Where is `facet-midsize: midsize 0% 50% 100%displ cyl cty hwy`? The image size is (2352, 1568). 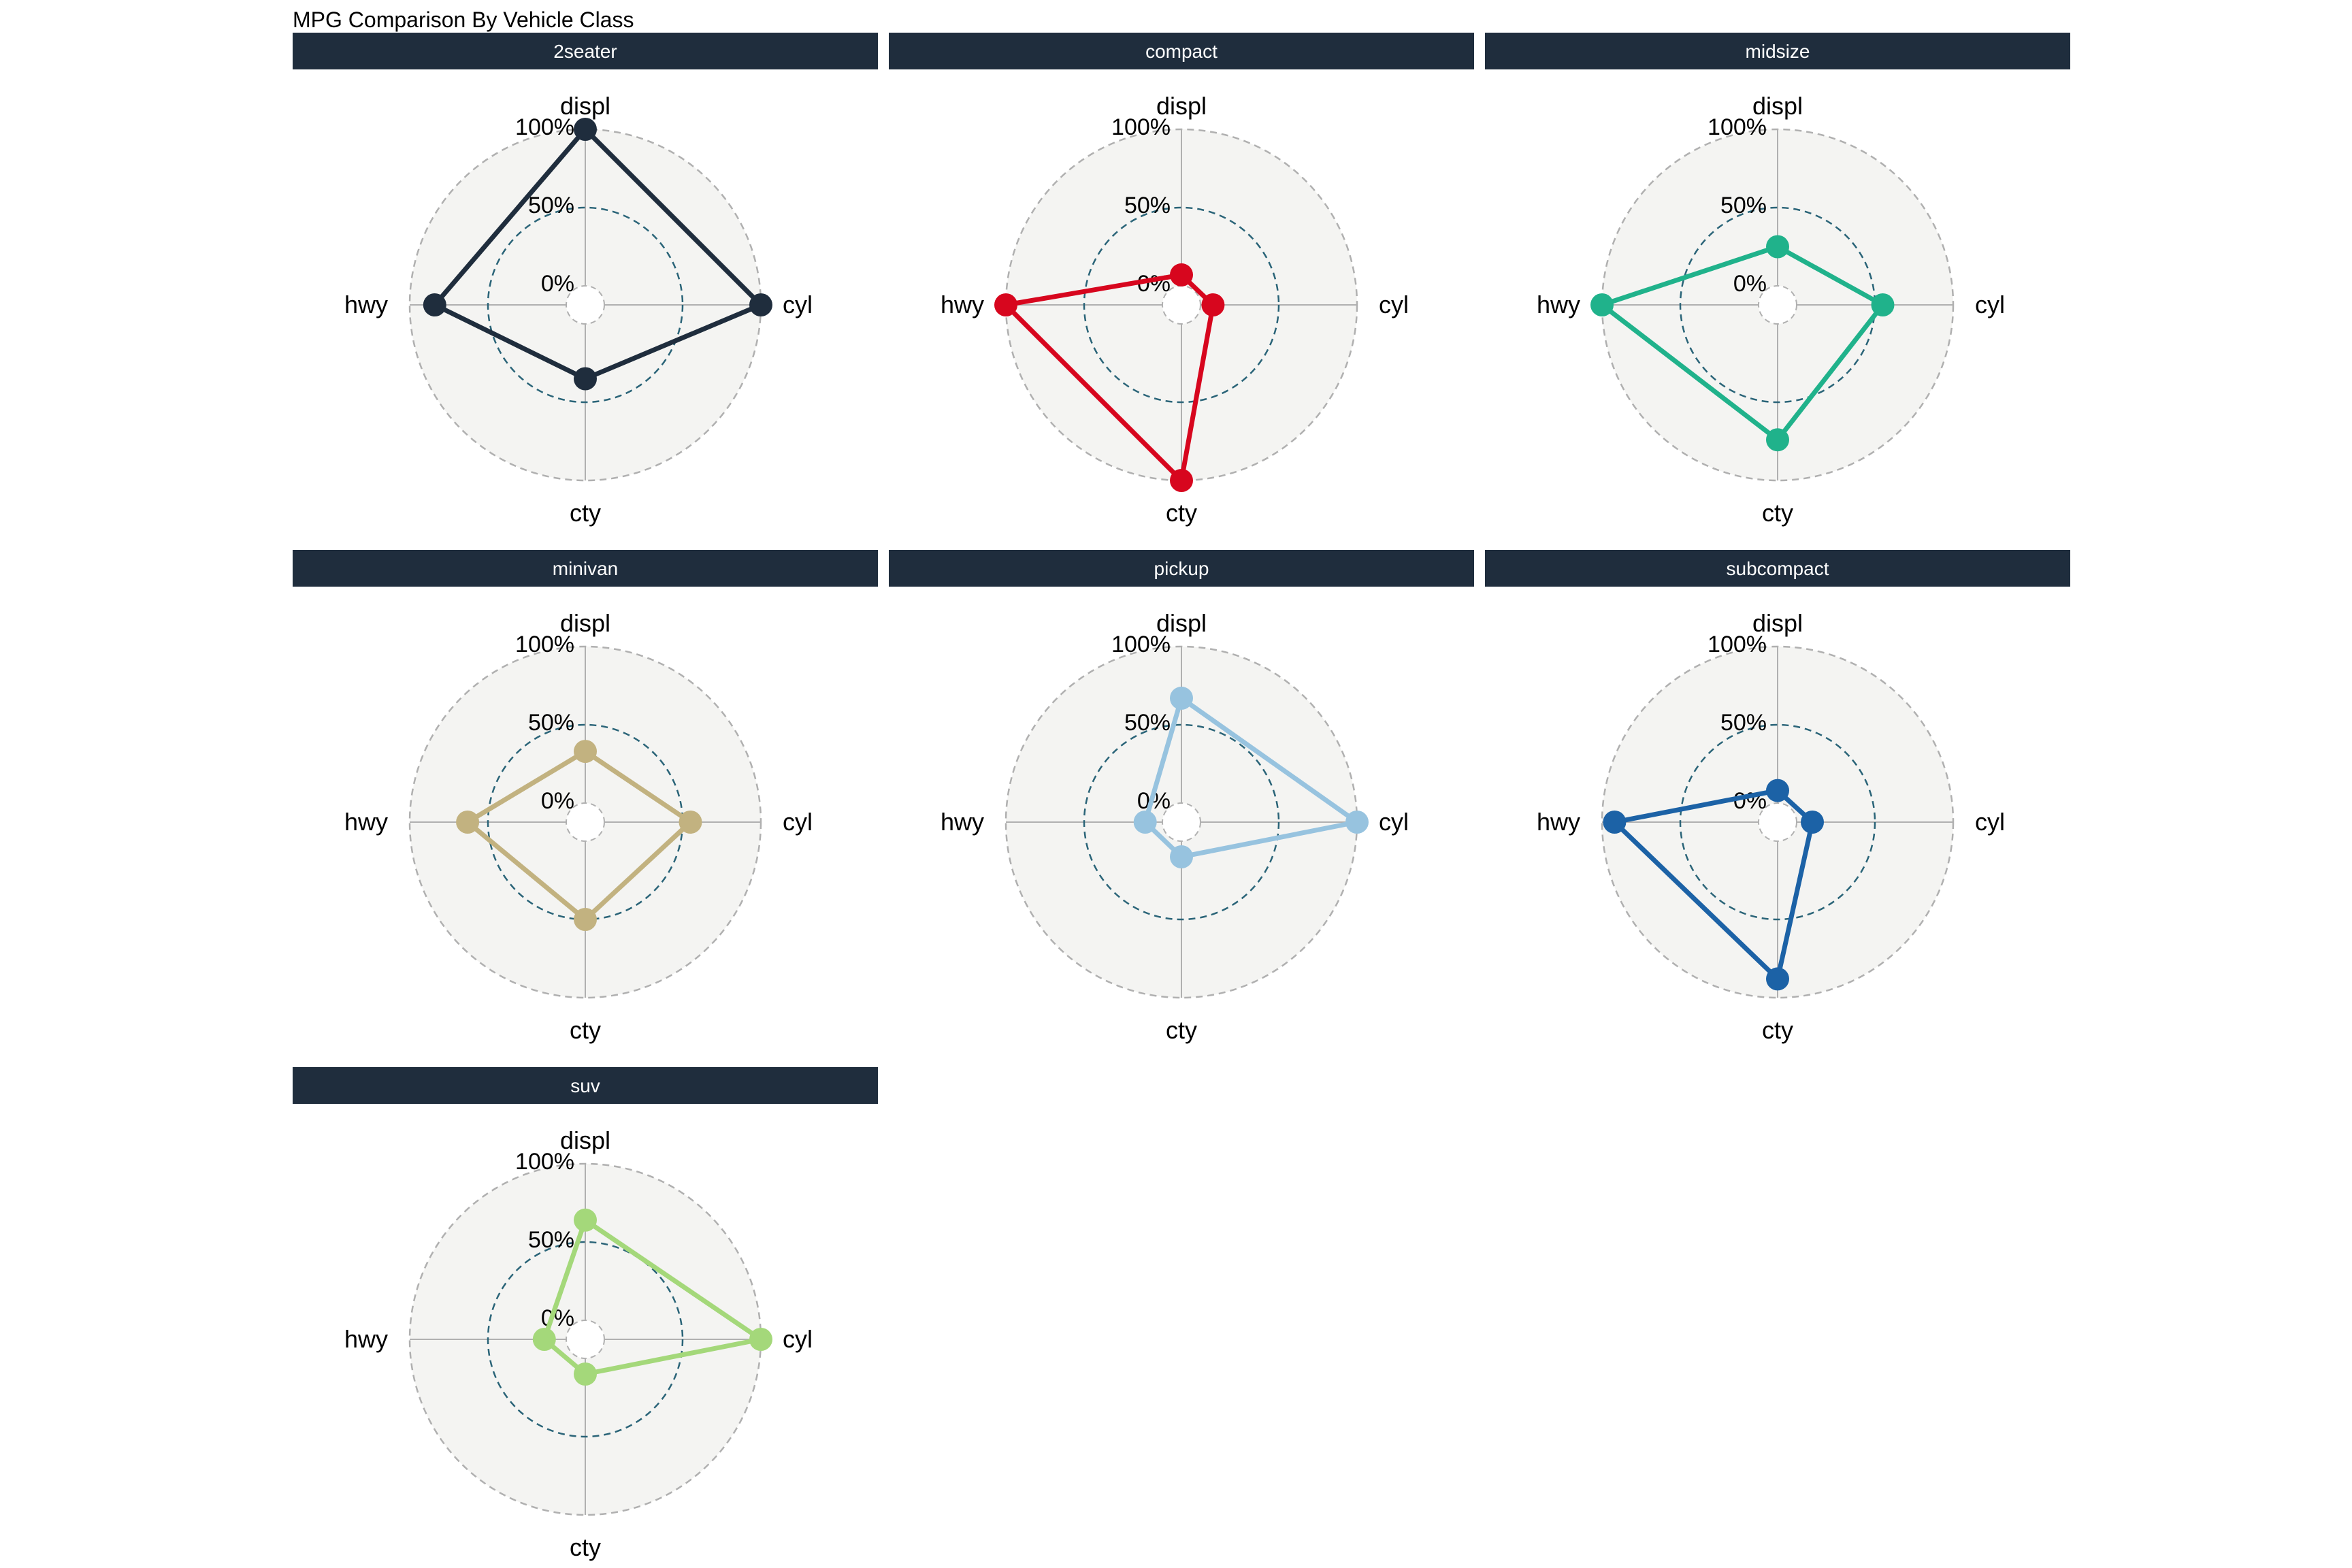
facet-midsize: midsize 0% 50% 100%displ cyl cty hwy is located at coordinates (1777, 280).